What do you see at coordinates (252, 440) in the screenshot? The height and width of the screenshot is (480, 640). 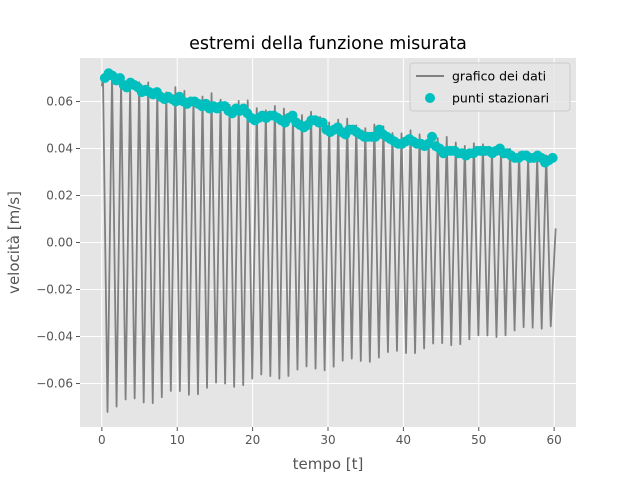 I see `x-tick-label: 20` at bounding box center [252, 440].